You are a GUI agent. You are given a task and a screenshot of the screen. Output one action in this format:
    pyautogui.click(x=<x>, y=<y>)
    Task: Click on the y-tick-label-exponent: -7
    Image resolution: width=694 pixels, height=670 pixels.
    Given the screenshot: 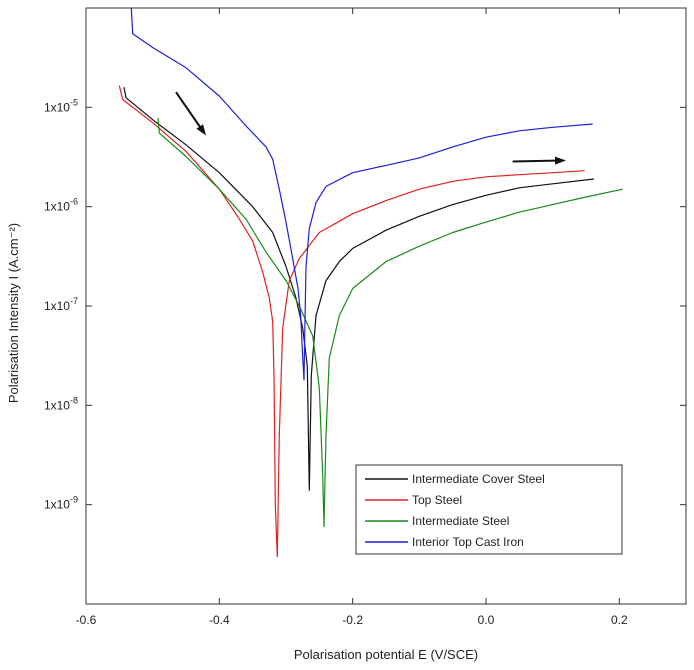 What is the action you would take?
    pyautogui.click(x=74, y=301)
    